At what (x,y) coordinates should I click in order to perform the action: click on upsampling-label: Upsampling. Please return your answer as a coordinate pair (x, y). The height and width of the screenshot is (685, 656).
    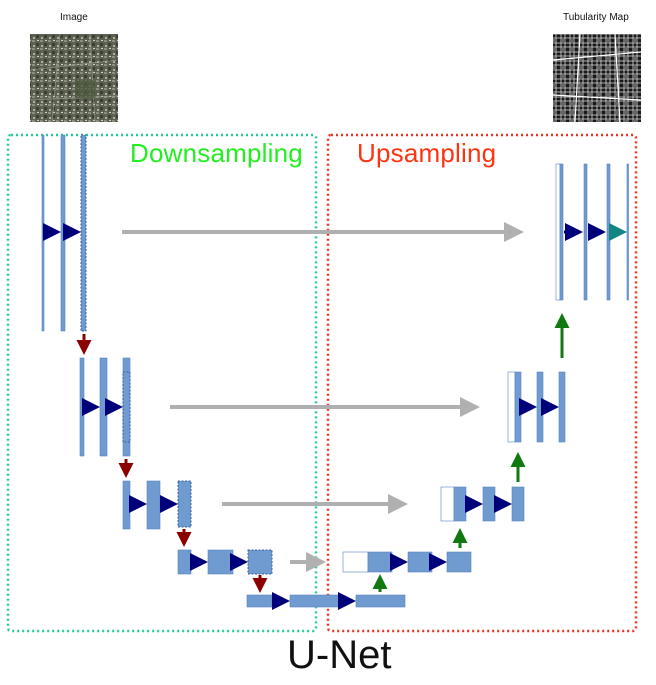
    Looking at the image, I should click on (427, 153).